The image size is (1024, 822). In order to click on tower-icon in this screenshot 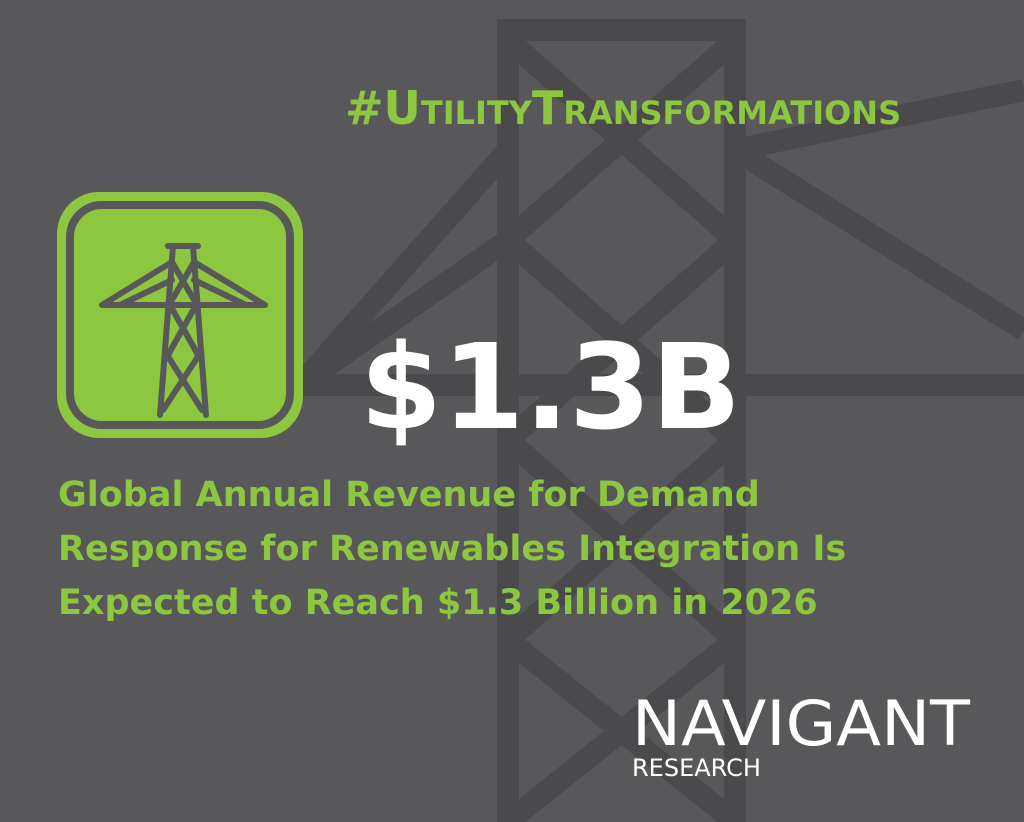, I will do `click(180, 315)`.